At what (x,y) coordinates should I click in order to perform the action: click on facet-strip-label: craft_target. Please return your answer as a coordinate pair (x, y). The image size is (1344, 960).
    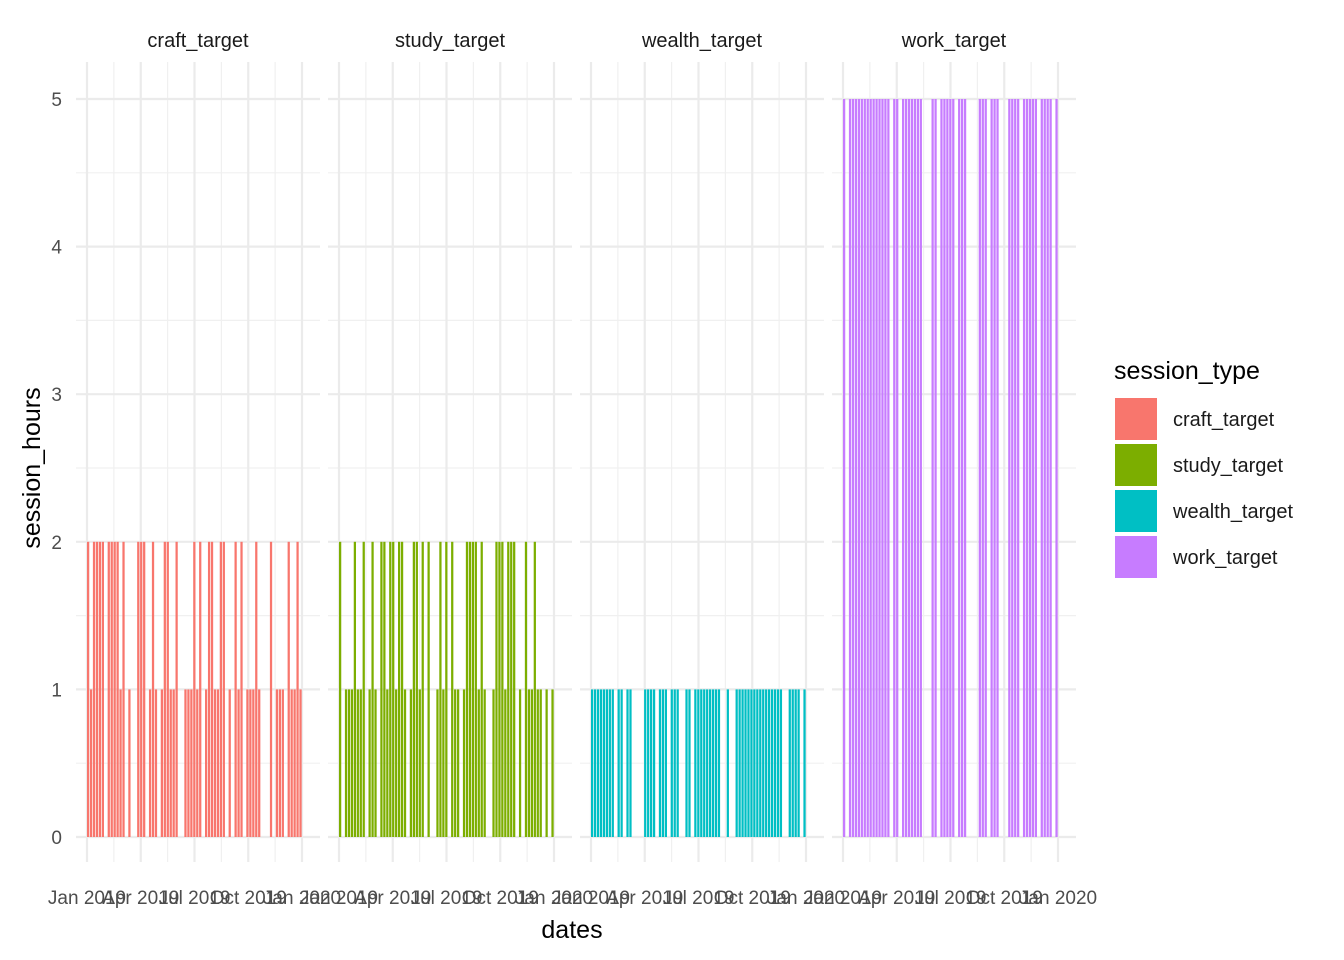
    Looking at the image, I should click on (198, 41).